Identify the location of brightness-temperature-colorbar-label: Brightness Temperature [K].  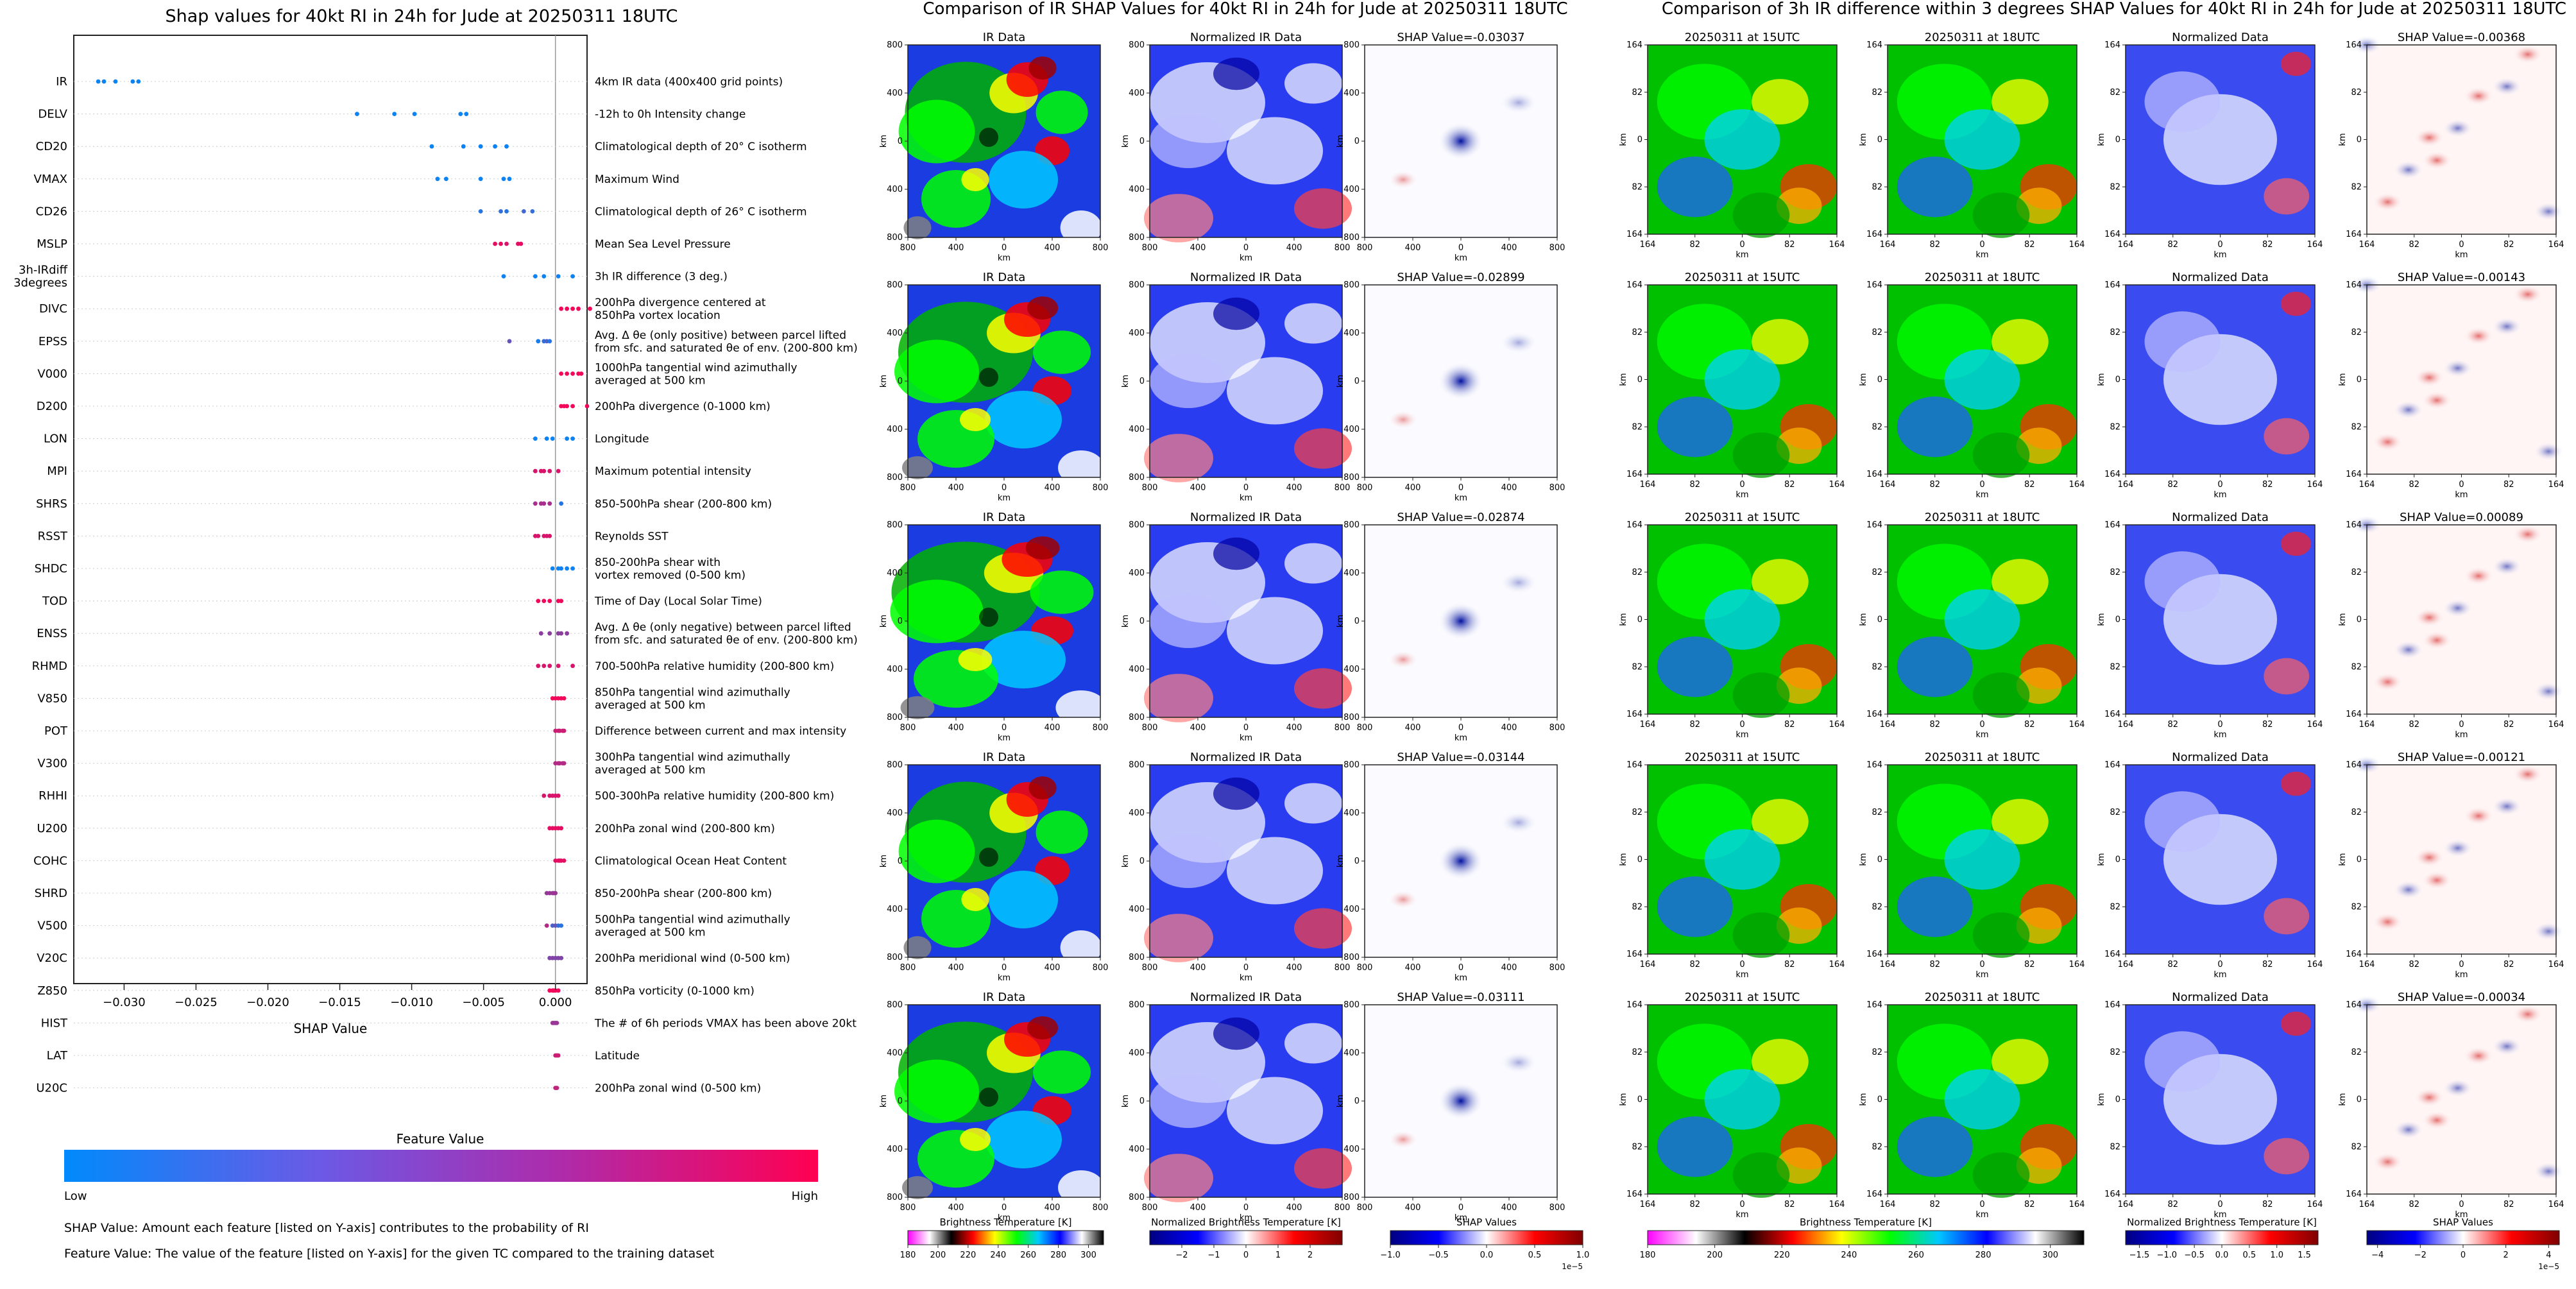
(1866, 1222).